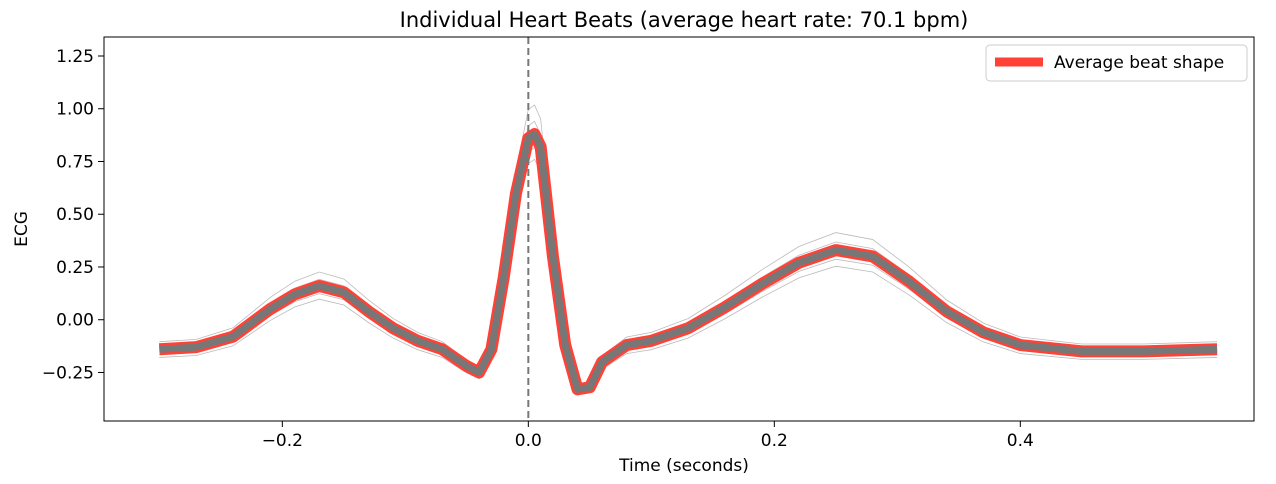  What do you see at coordinates (75, 162) in the screenshot?
I see `y-tick-label: 0.75` at bounding box center [75, 162].